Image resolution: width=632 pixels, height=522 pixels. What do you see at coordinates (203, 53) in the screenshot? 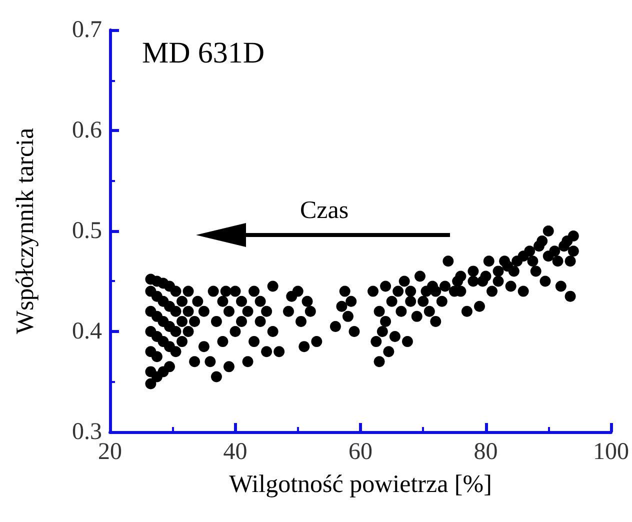
I see `chart-title: MD 631D` at bounding box center [203, 53].